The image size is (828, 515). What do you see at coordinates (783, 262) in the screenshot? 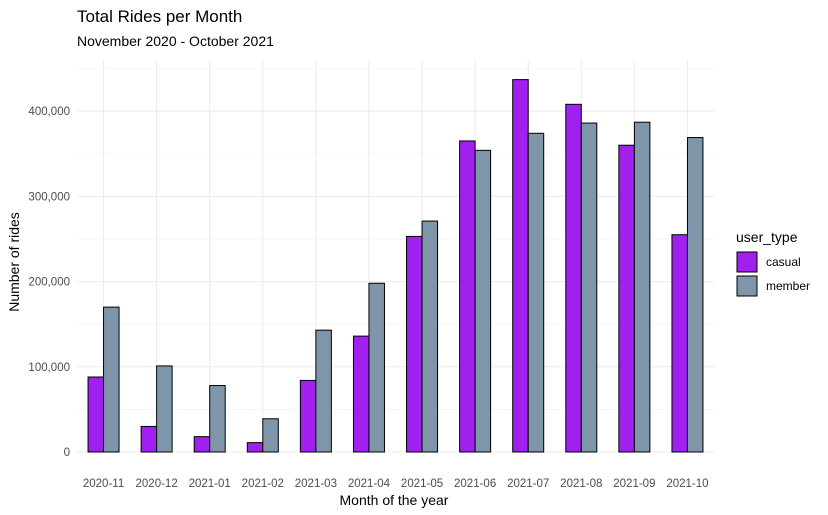
I see `legend-label-casual: casual` at bounding box center [783, 262].